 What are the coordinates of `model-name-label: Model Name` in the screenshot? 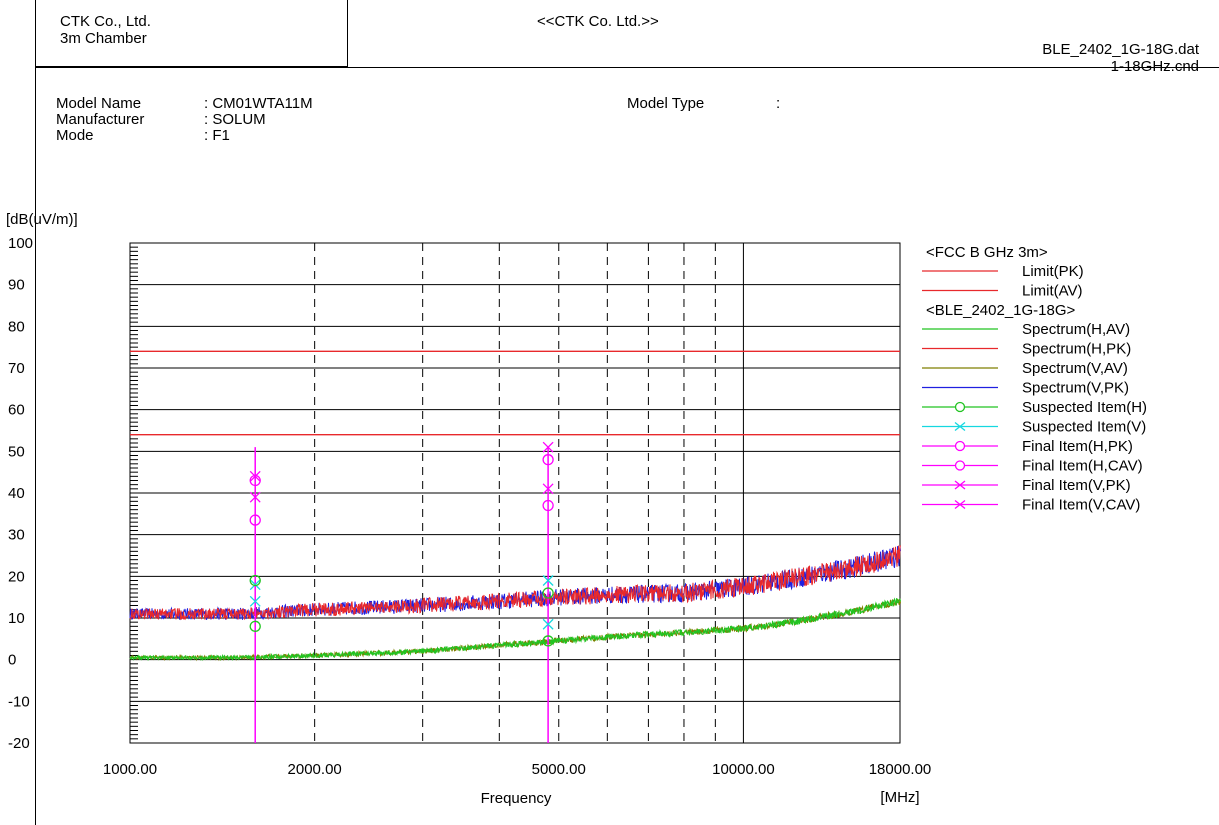 It's located at (99, 103).